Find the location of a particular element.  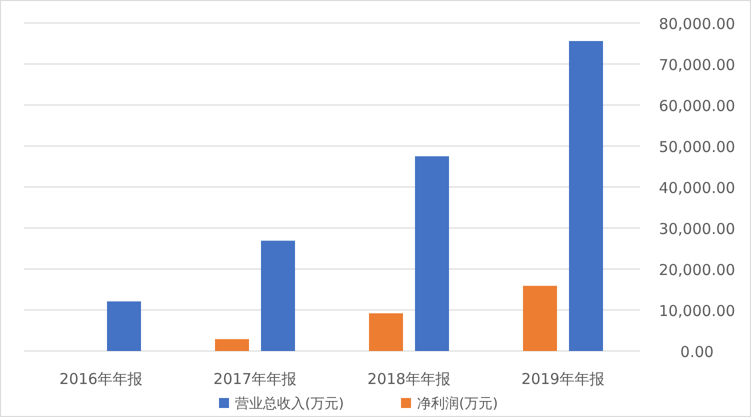

y-tick-label: 0.00 is located at coordinates (697, 352).